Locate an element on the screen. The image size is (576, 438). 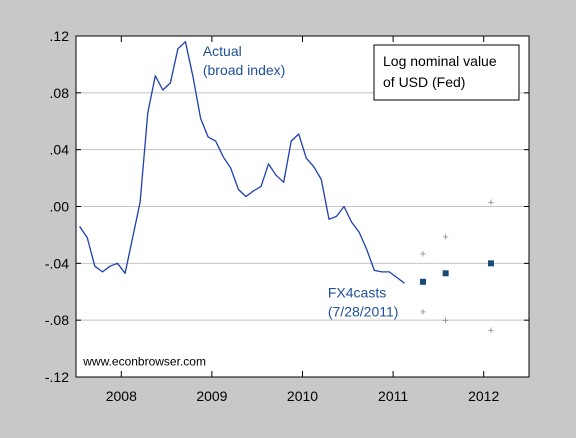
annotation-actual: Actual is located at coordinates (222, 51).